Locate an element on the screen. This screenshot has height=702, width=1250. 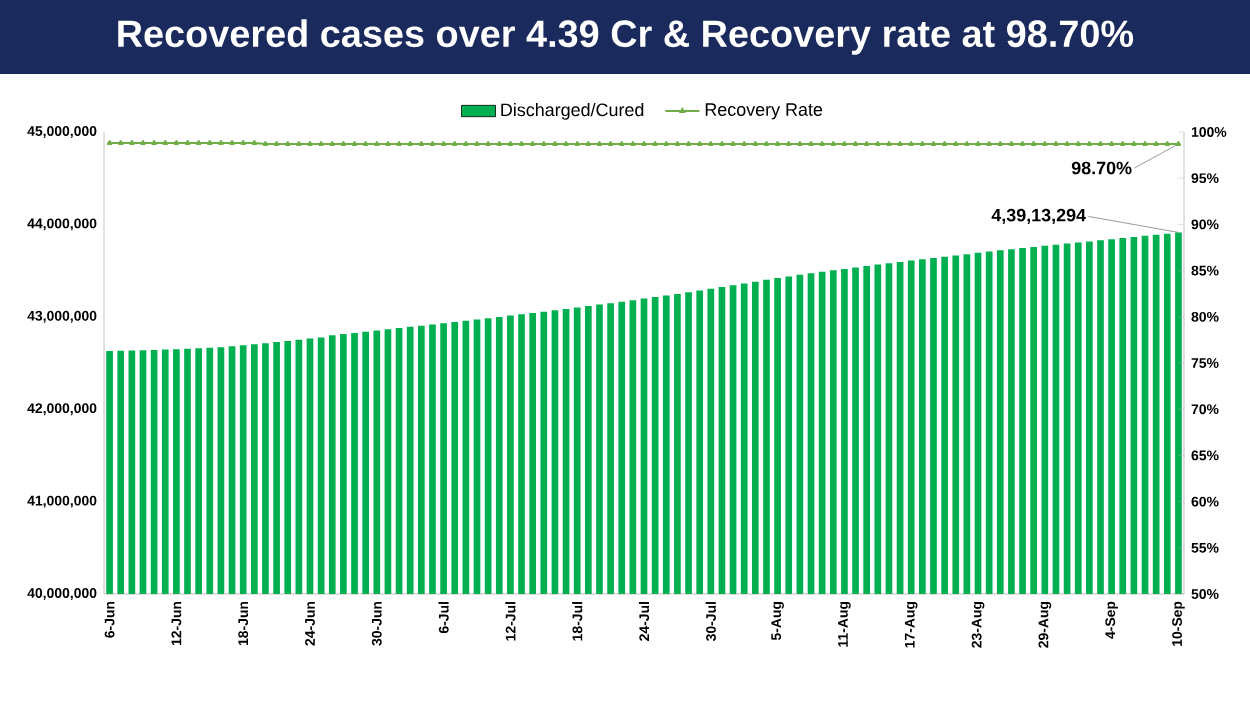
chart-title: Recovered cases over 4.39 Cr & Recovery rate at 98.70% is located at coordinates (626, 37).